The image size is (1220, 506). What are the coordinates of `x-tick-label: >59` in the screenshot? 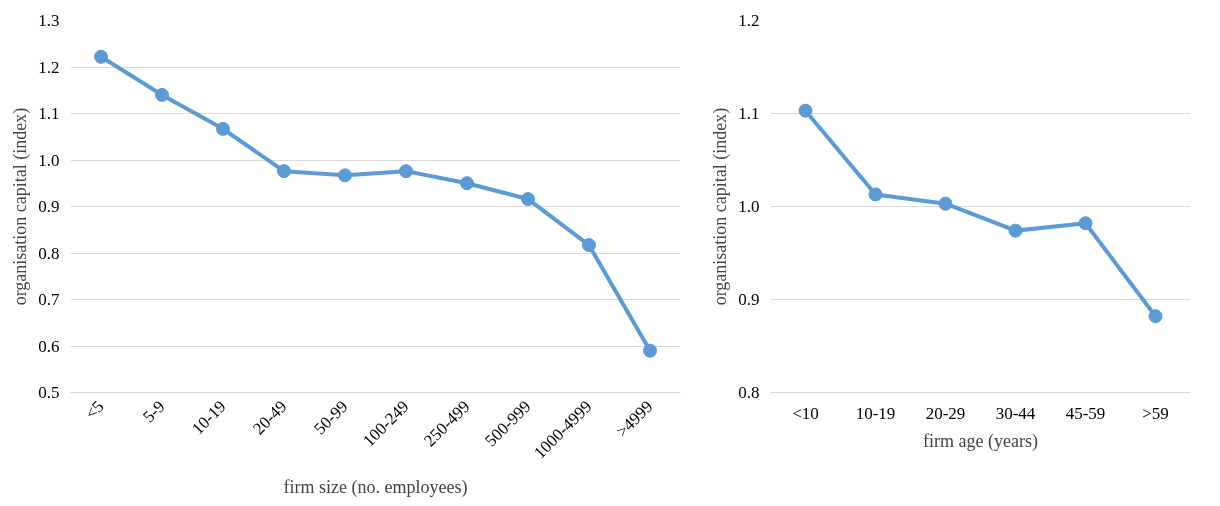 It's located at (1155, 413).